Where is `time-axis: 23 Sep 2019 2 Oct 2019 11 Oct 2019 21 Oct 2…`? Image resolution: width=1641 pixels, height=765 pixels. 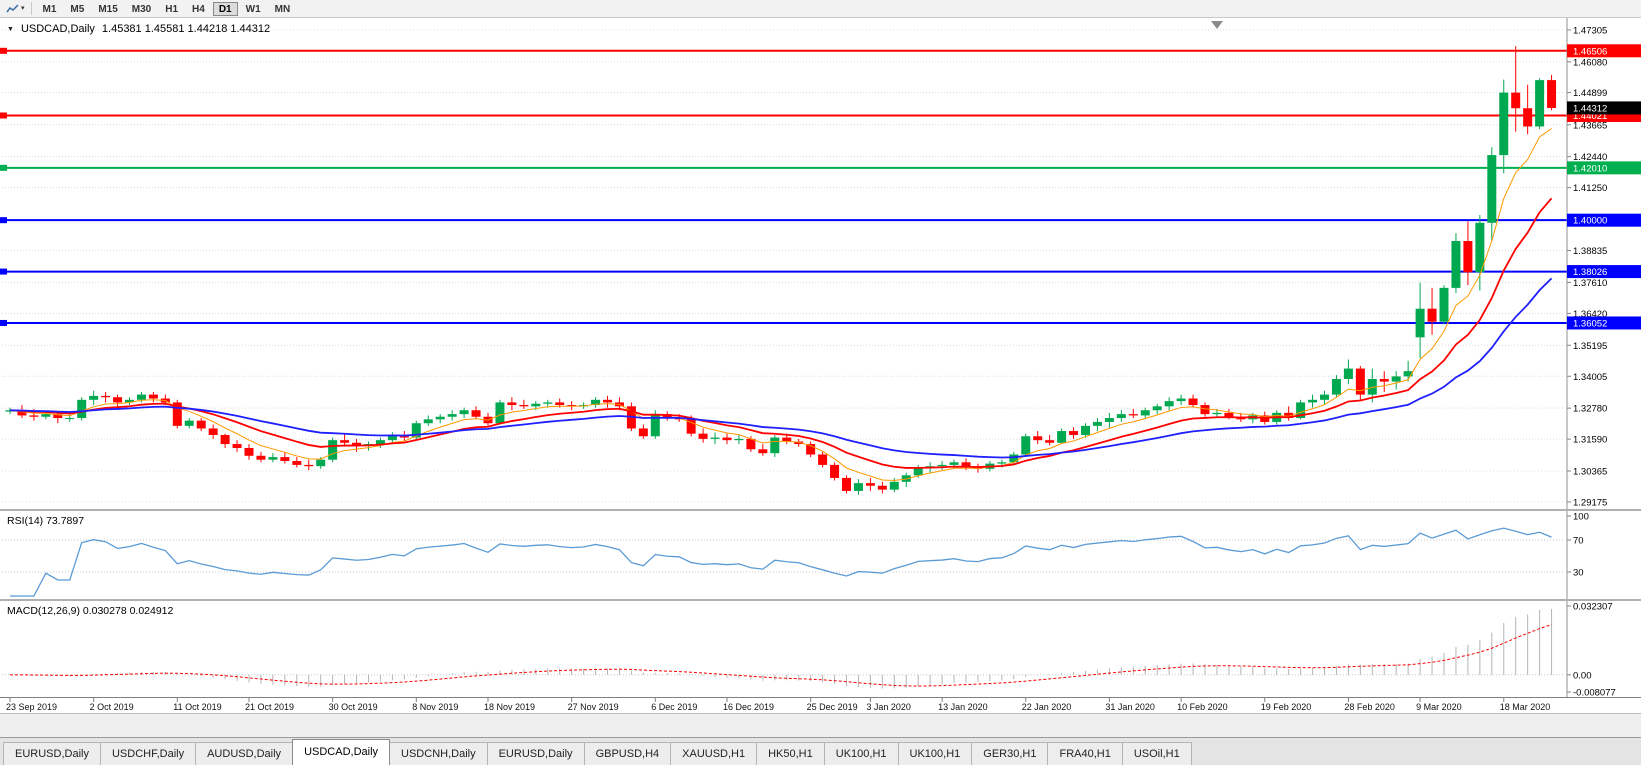
time-axis: 23 Sep 2019 2 Oct 2019 11 Oct 2019 21 Oct 2… is located at coordinates (778, 705).